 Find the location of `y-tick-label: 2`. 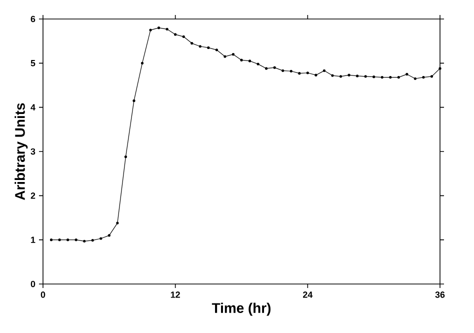

y-tick-label: 2 is located at coordinates (33, 195).